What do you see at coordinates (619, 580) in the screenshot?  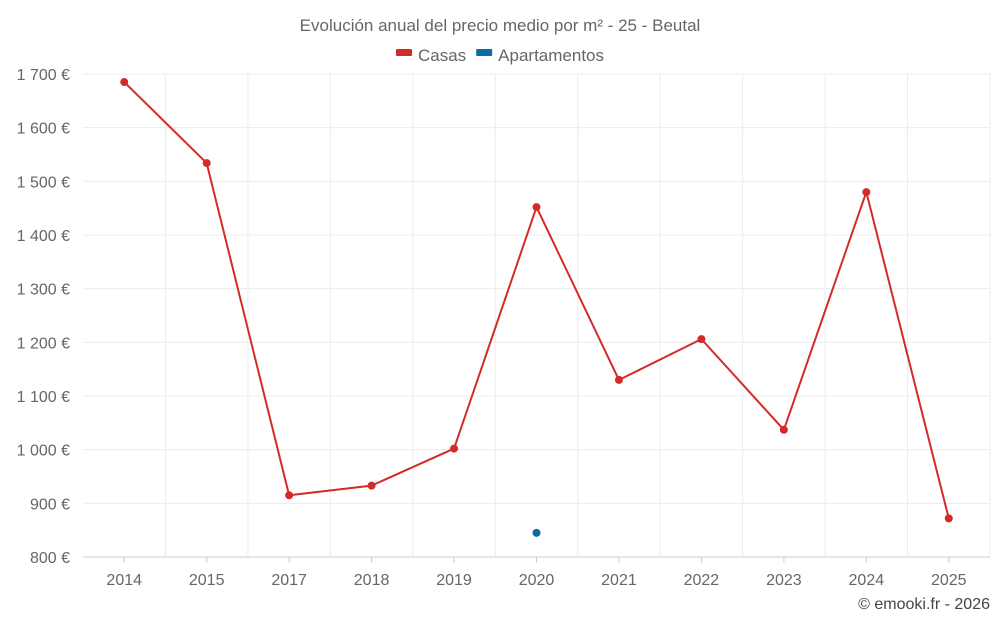 I see `x-tick-label: 2021` at bounding box center [619, 580].